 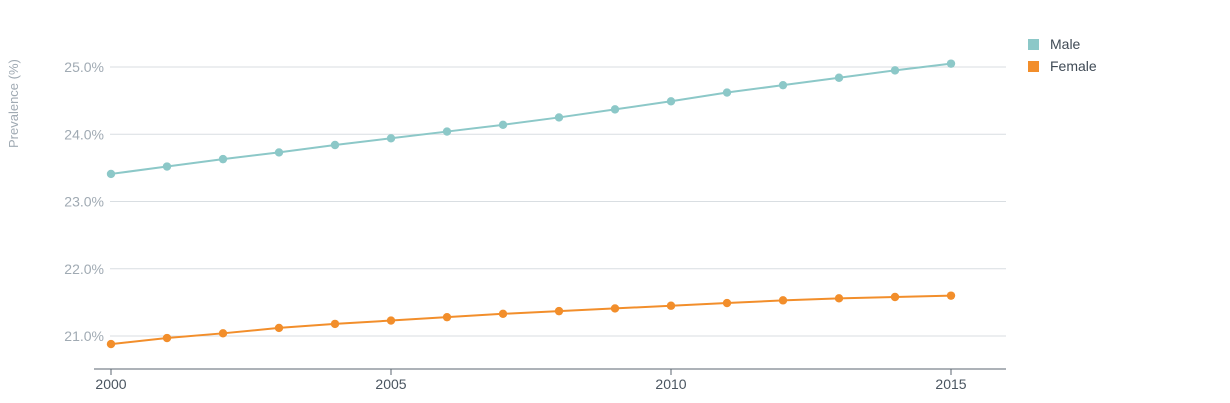 I want to click on legend: Male Female, so click(x=1062, y=55).